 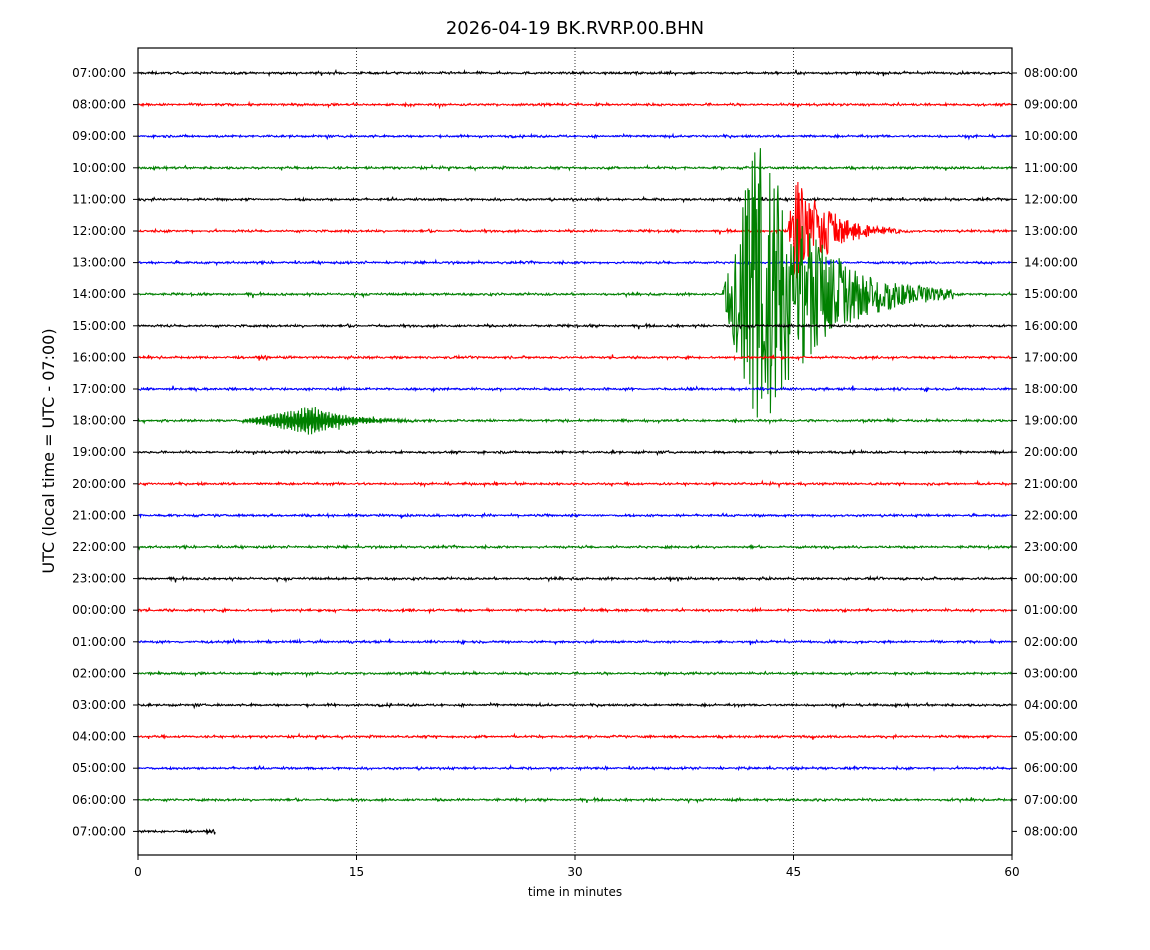 I want to click on left-time-label: 15:00:00, so click(x=99, y=326).